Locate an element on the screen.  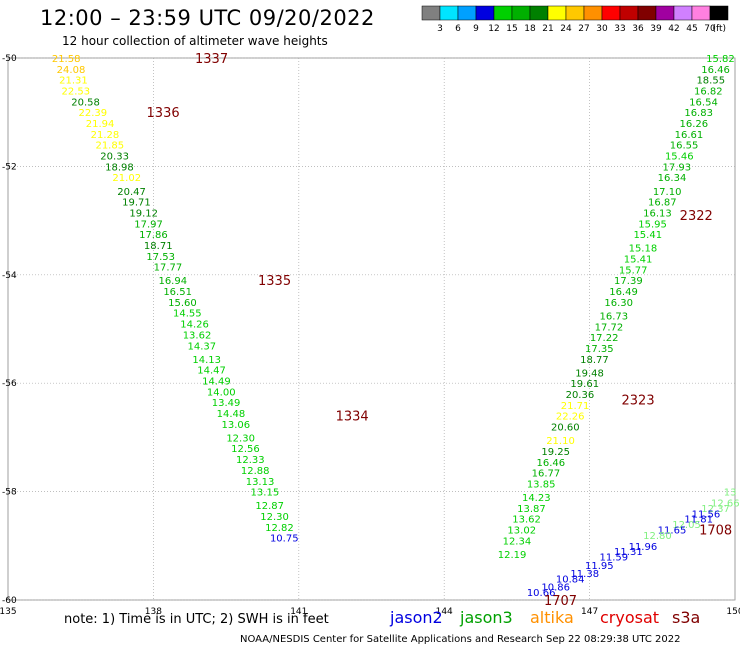
track-pass-label: 1337 is located at coordinates (211, 59).